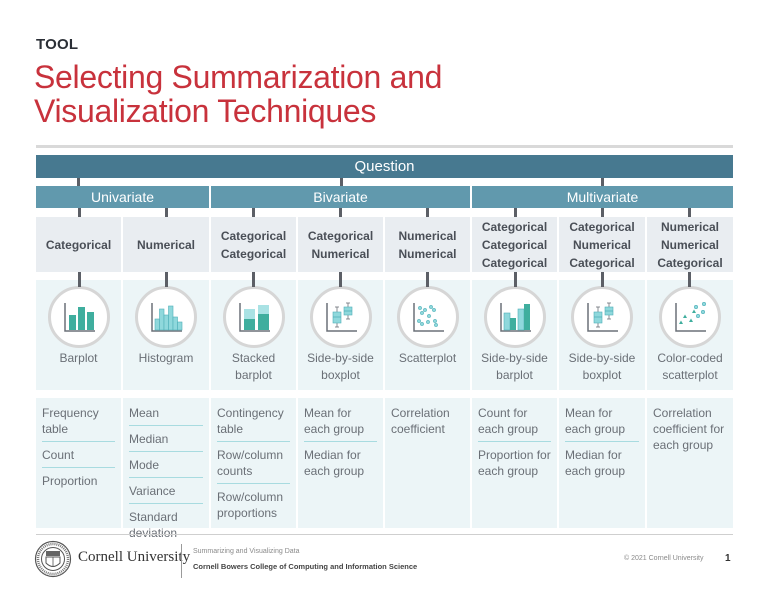  Describe the element at coordinates (166, 358) in the screenshot. I see `viz-label: Histogram` at that location.